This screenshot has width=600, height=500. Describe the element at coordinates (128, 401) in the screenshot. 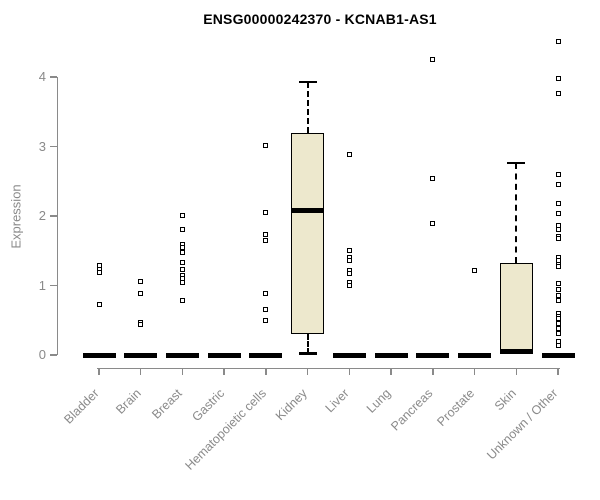

I see `x-tick-label: Brain` at that location.